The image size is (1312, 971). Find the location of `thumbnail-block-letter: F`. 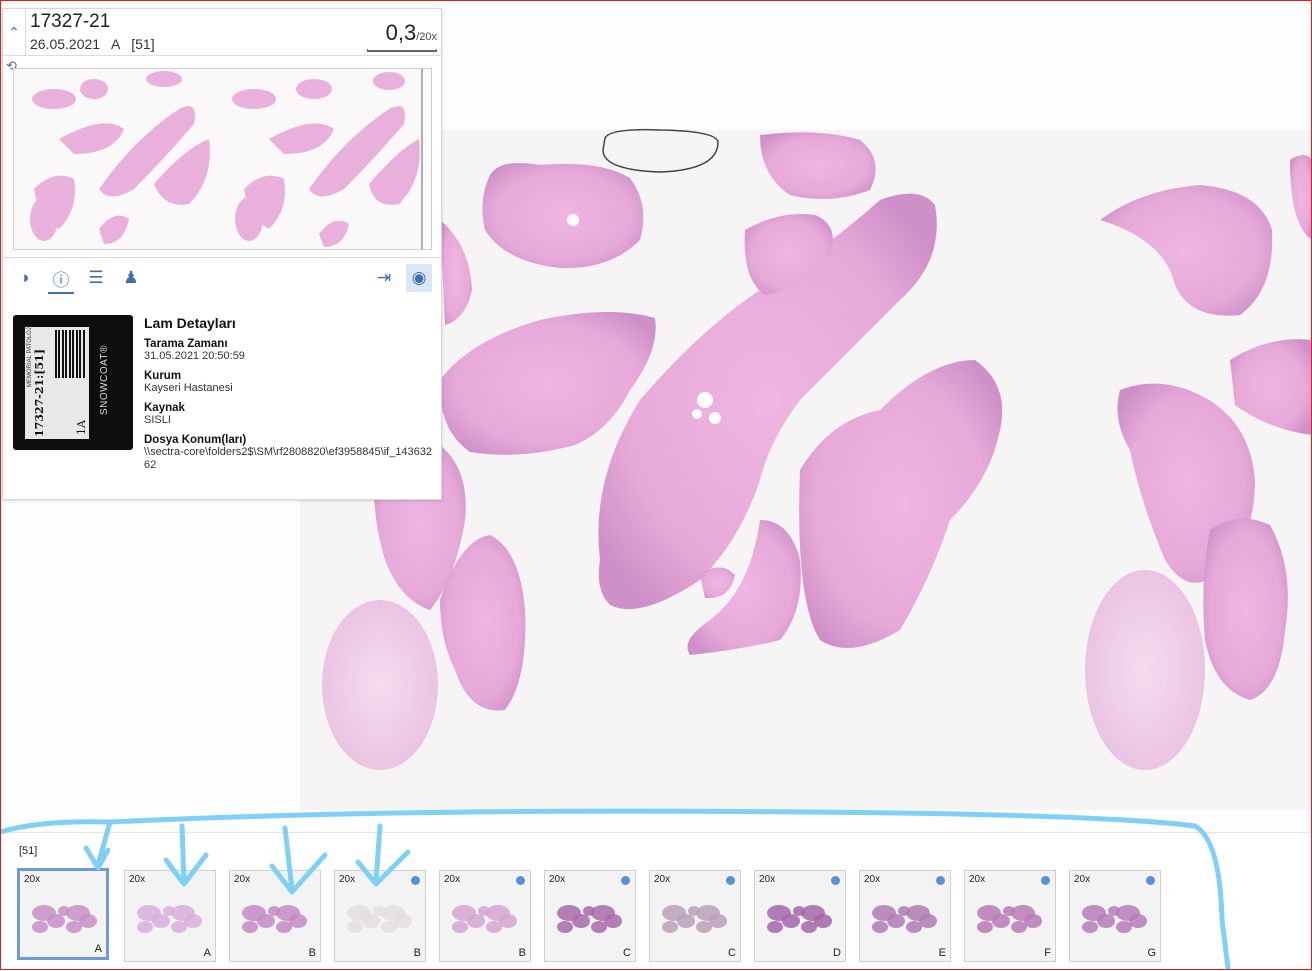

thumbnail-block-letter: F is located at coordinates (1047, 953).